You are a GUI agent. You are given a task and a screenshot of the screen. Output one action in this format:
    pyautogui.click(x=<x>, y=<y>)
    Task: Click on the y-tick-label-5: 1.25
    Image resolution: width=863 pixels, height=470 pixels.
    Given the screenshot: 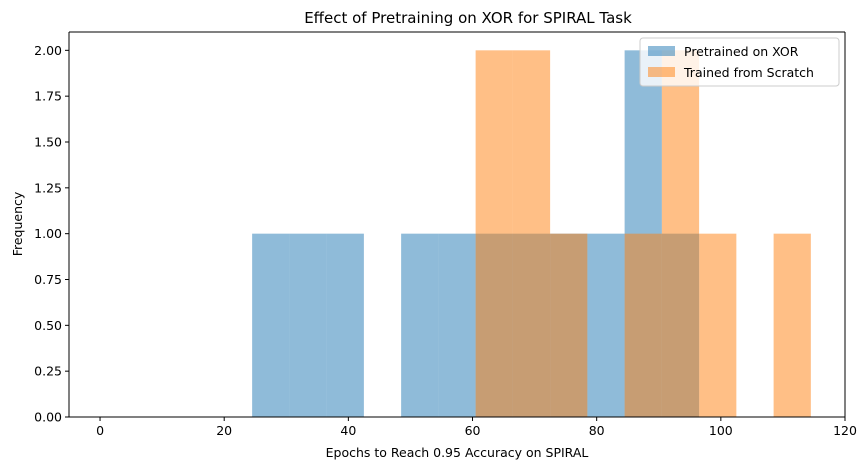 What is the action you would take?
    pyautogui.click(x=48, y=187)
    